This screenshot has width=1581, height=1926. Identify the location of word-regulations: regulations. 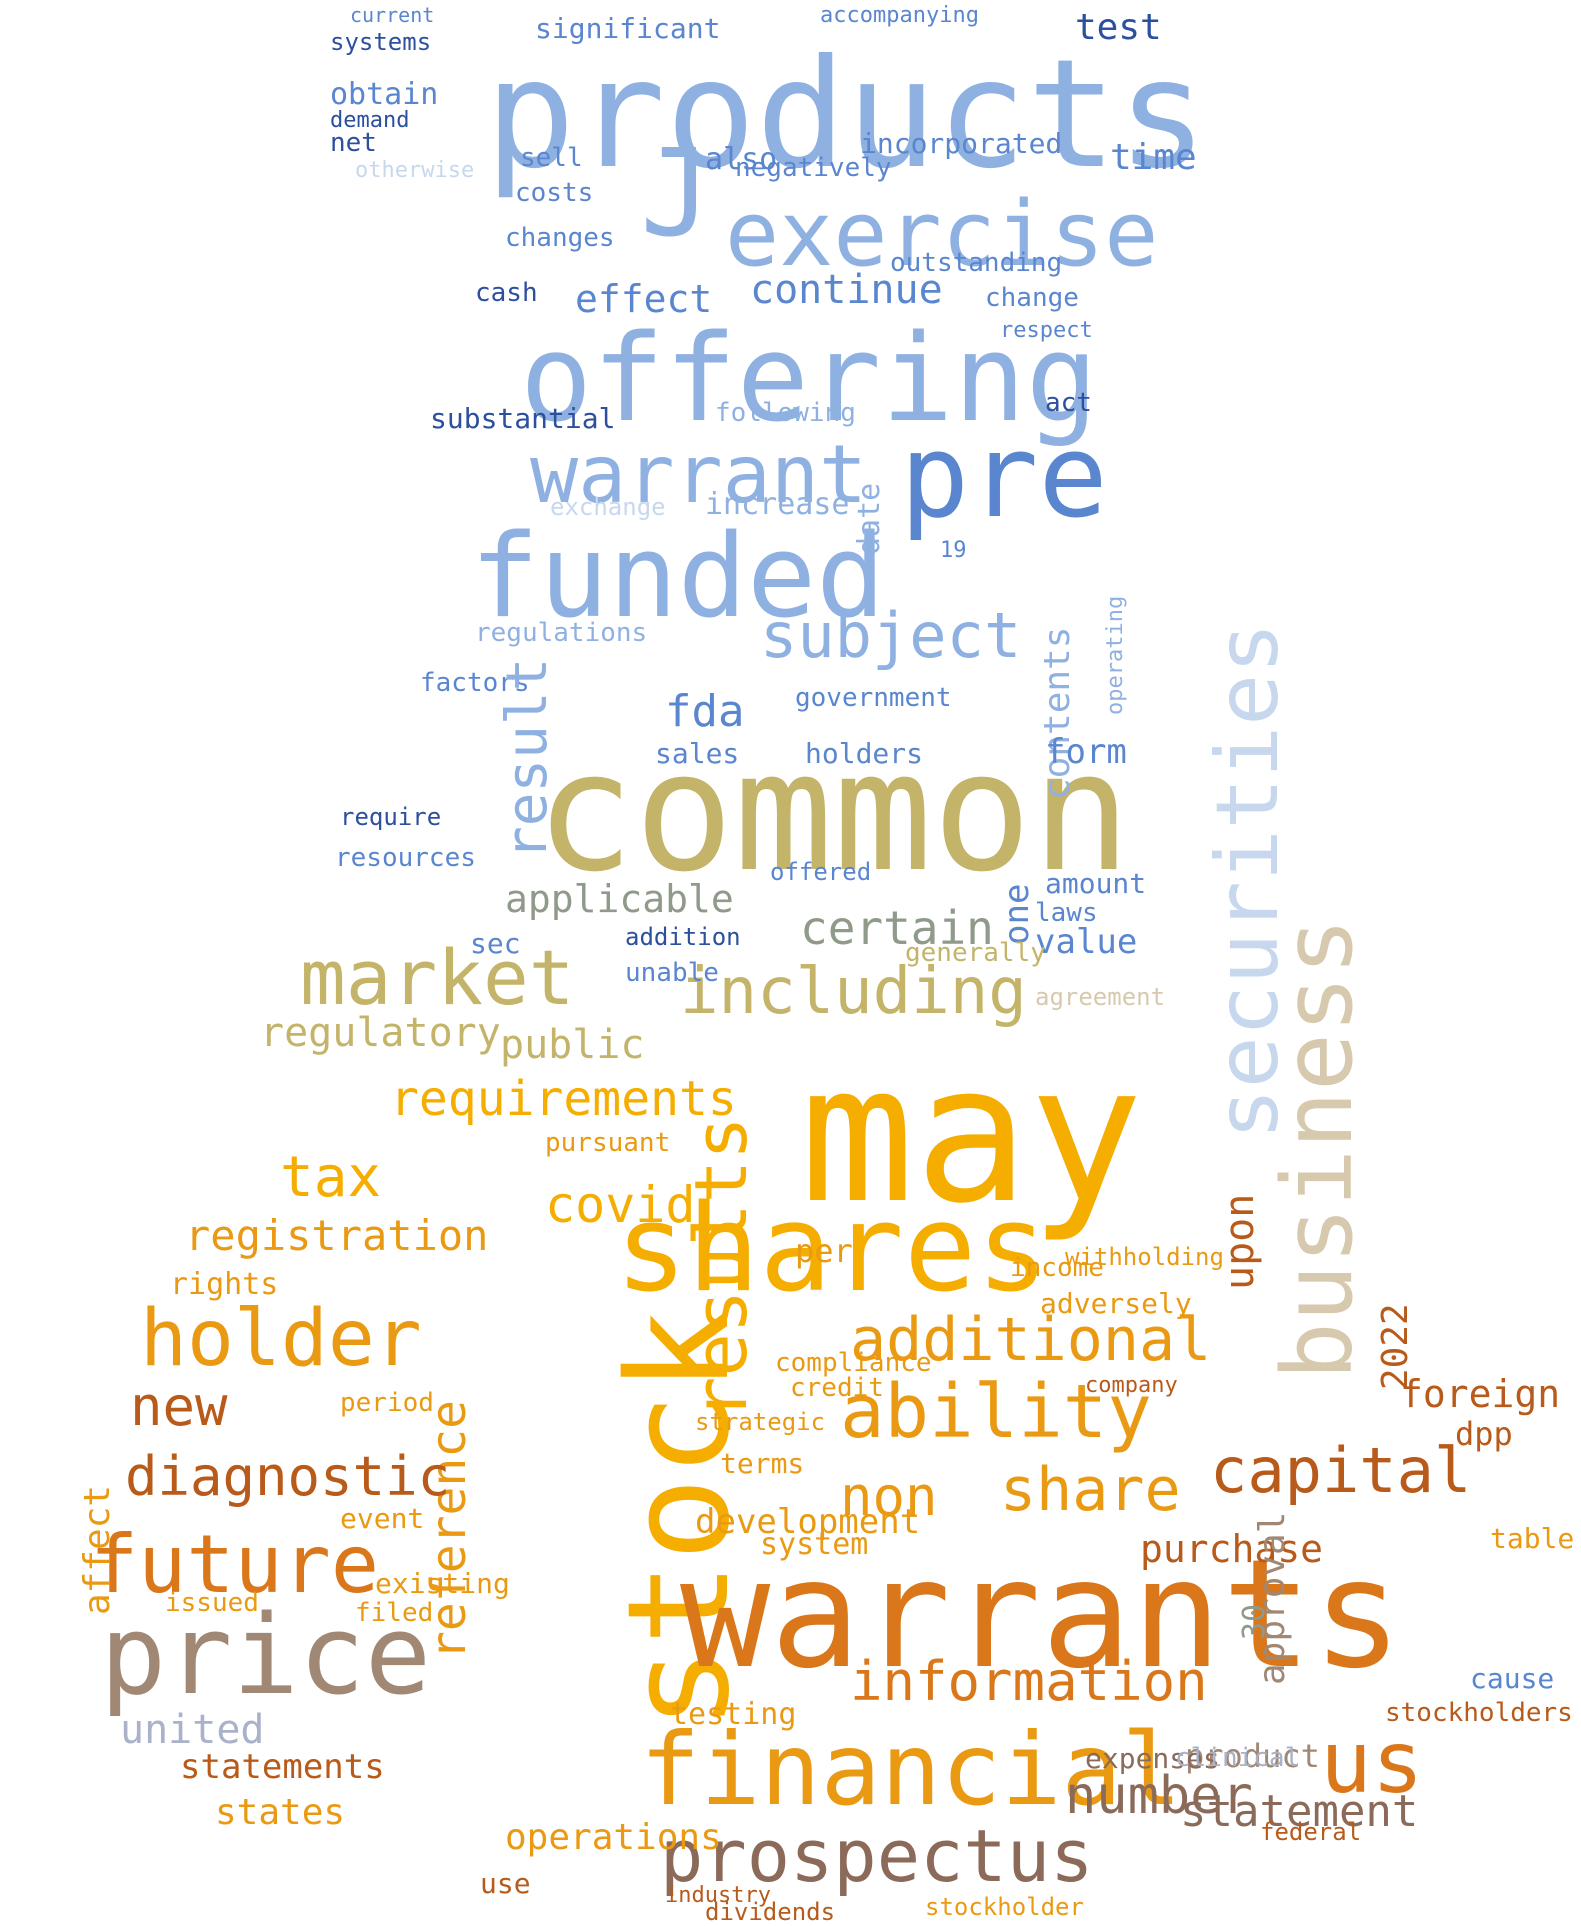
(561, 633).